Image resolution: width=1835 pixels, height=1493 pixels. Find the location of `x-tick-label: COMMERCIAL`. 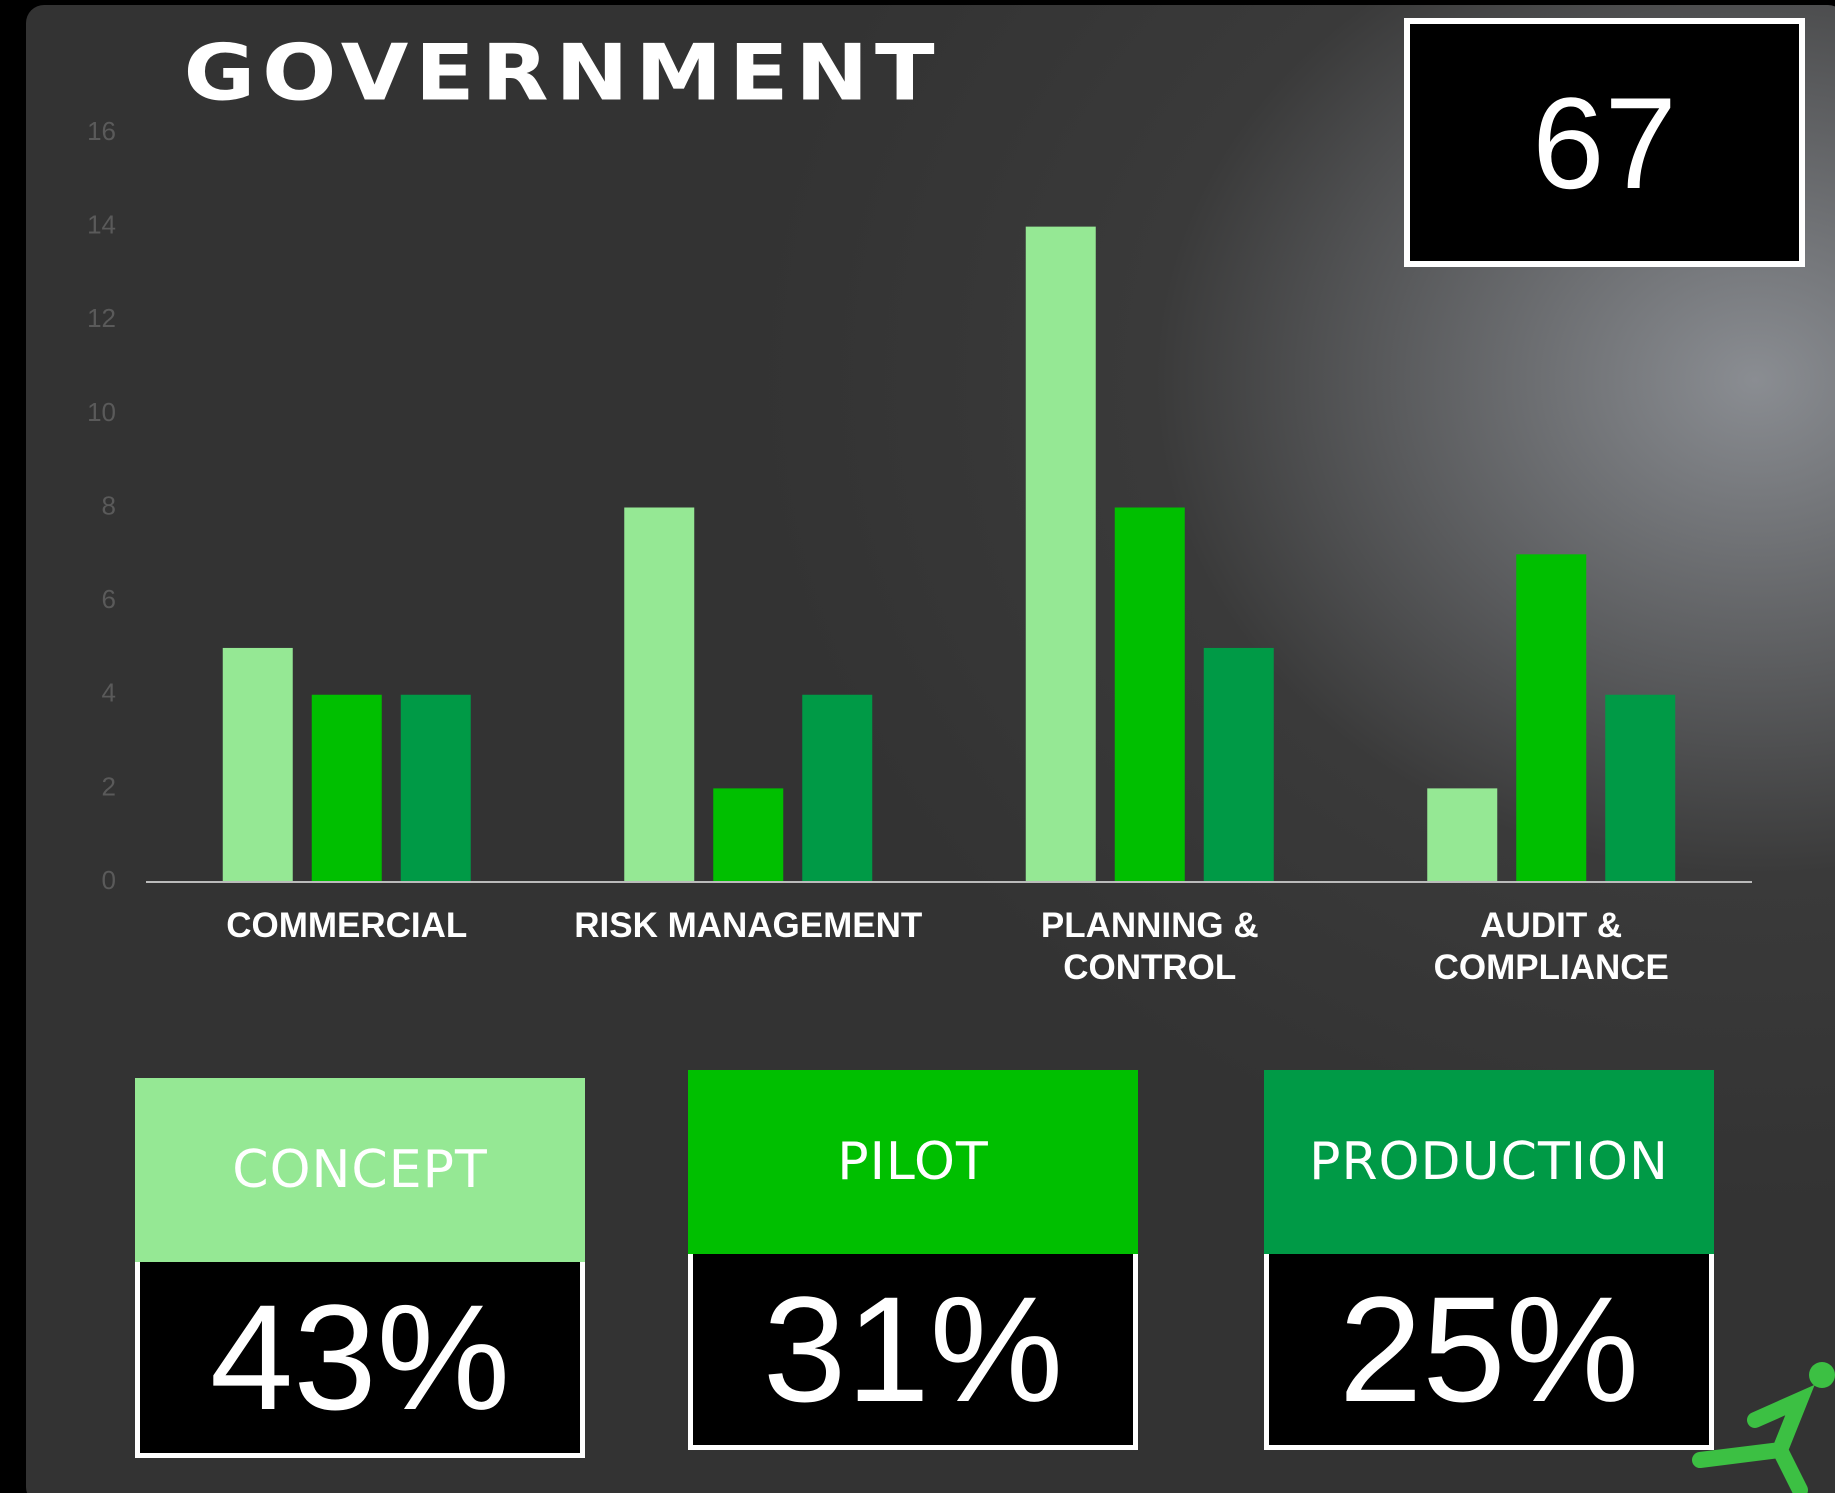

x-tick-label: COMMERCIAL is located at coordinates (347, 925).